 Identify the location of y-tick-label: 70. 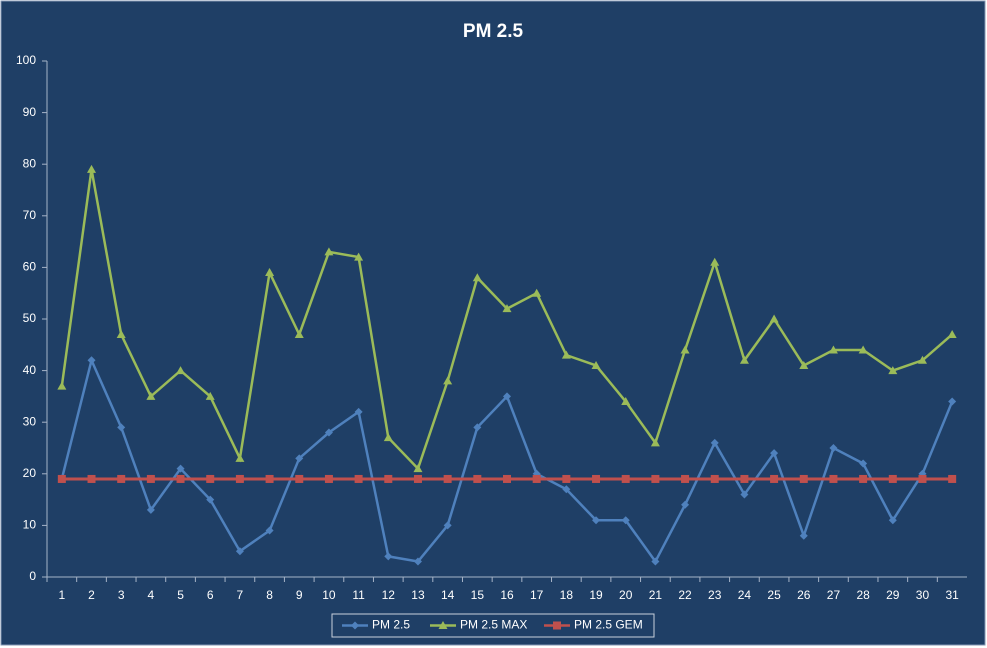
(30, 215).